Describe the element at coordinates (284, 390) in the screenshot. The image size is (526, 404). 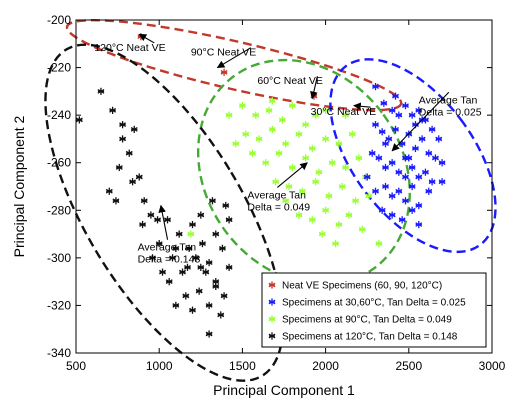
I see `x-axis-title: Principal Component 1` at that location.